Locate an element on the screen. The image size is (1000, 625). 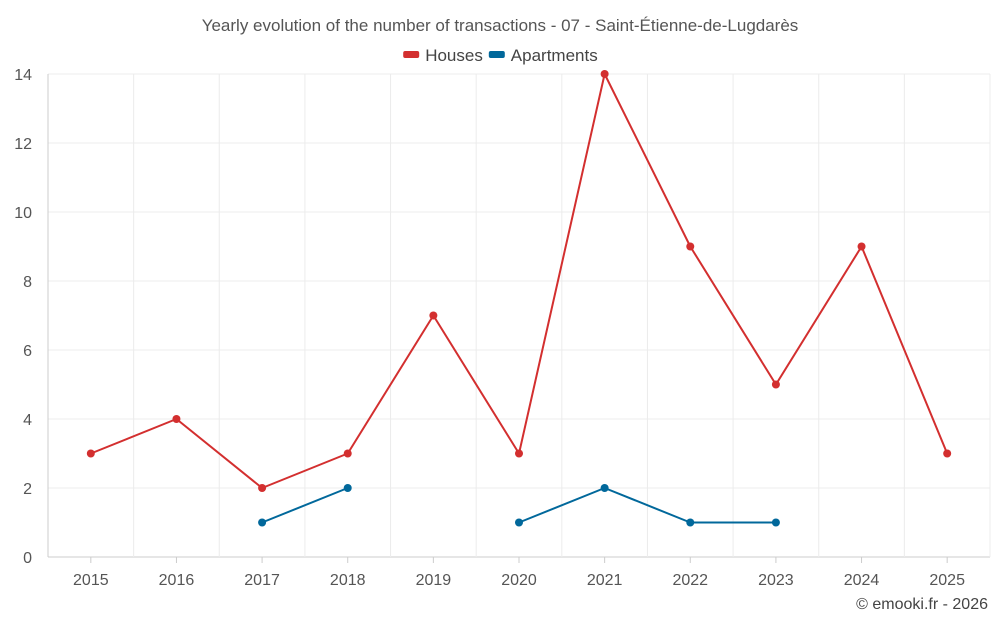
y-tick-label: 6 is located at coordinates (27, 351).